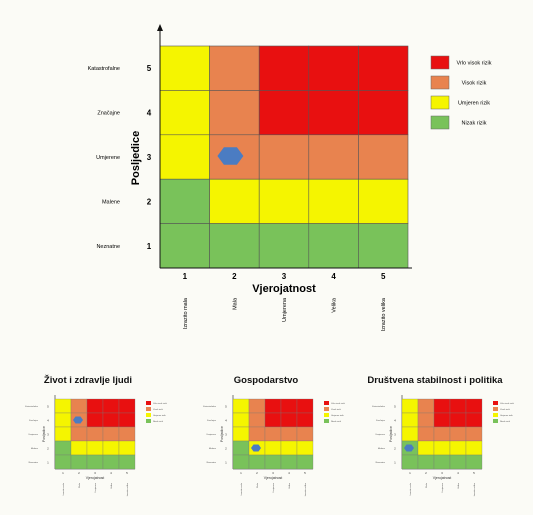 Image resolution: width=533 pixels, height=515 pixels. I want to click on y-axis-title: Posljedice, so click(44, 434).